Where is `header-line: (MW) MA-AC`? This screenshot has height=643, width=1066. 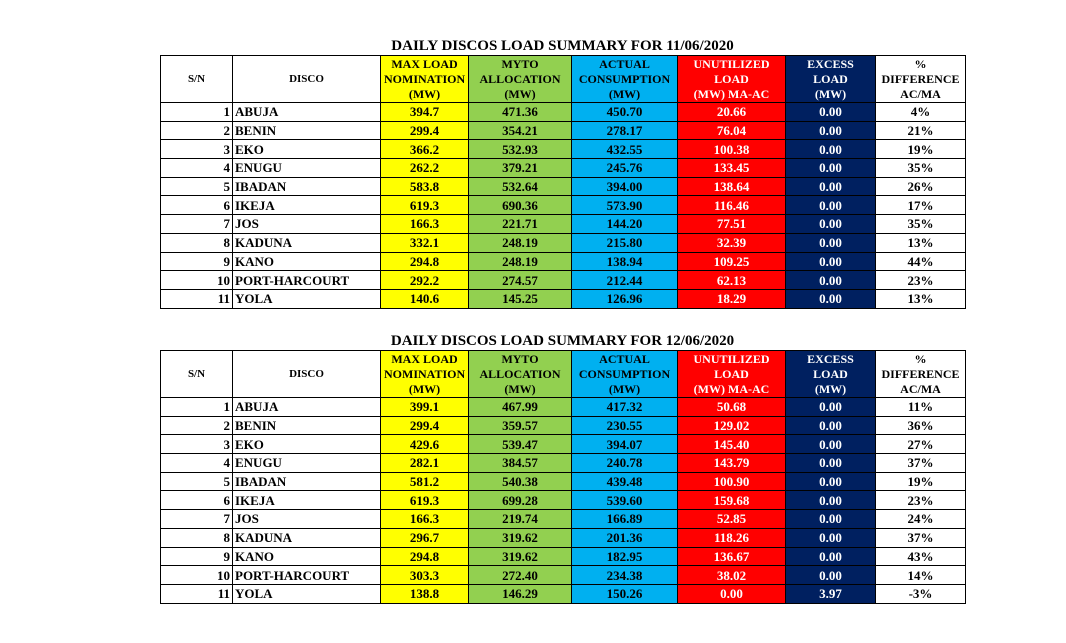 header-line: (MW) MA-AC is located at coordinates (731, 388).